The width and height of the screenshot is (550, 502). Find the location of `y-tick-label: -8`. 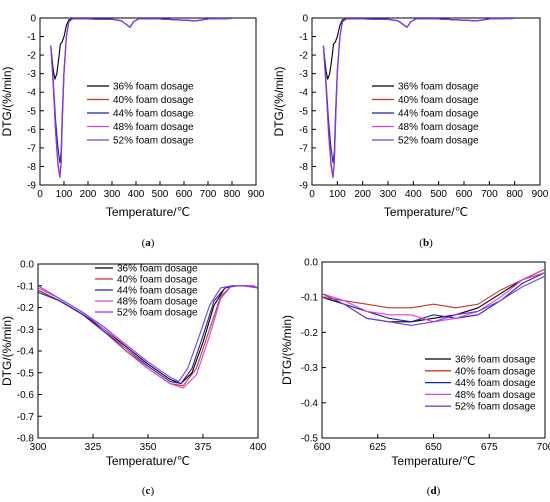

y-tick-label: -8 is located at coordinates (31, 167).